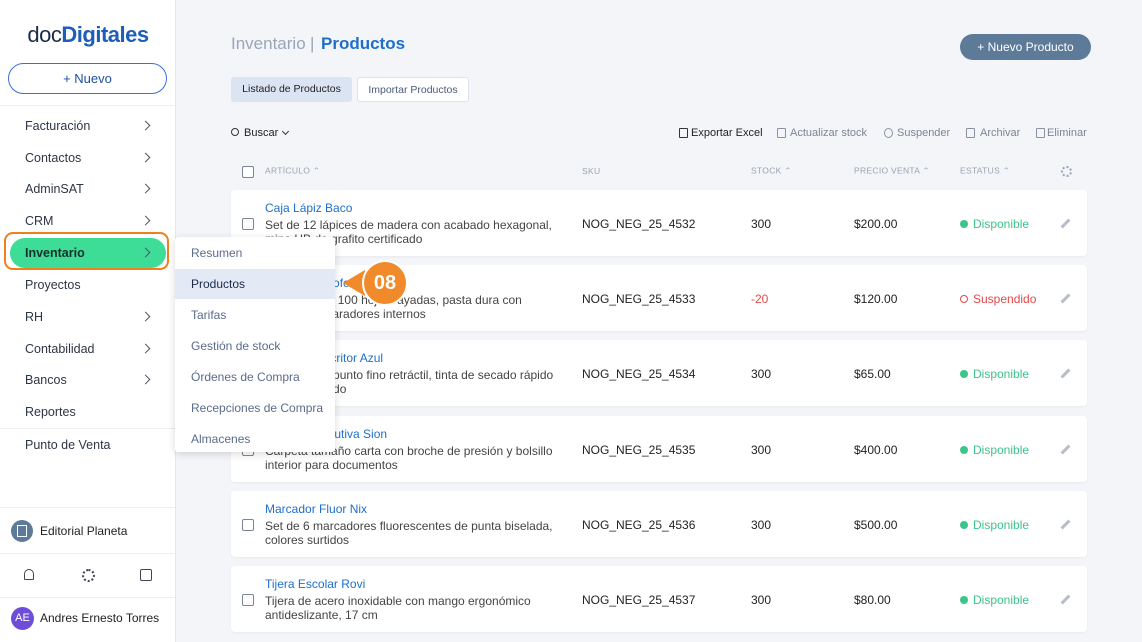 This screenshot has width=1142, height=642. I want to click on sku: NOG_NEG_25_4536, so click(639, 524).